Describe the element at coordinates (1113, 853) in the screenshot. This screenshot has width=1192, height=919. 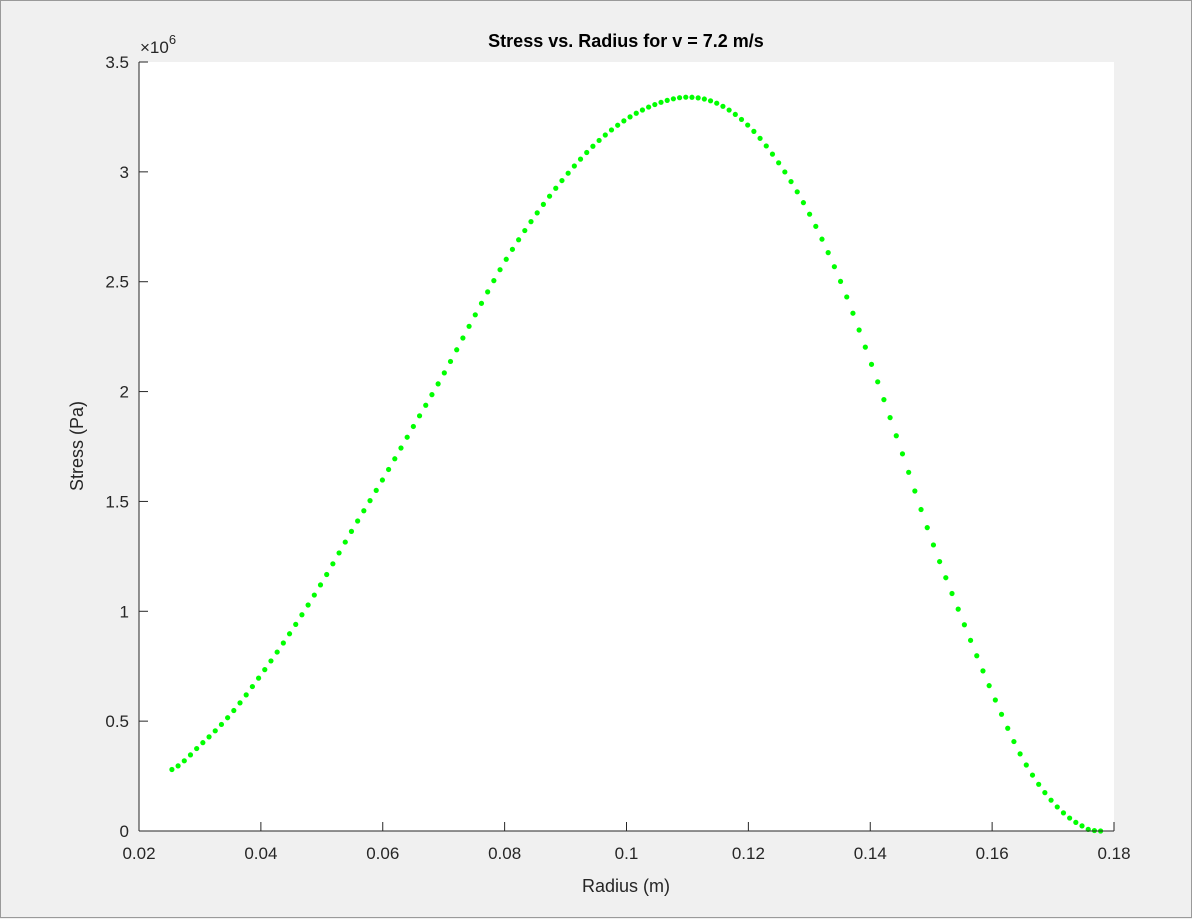
I see `x-tick-label: 0.18` at that location.